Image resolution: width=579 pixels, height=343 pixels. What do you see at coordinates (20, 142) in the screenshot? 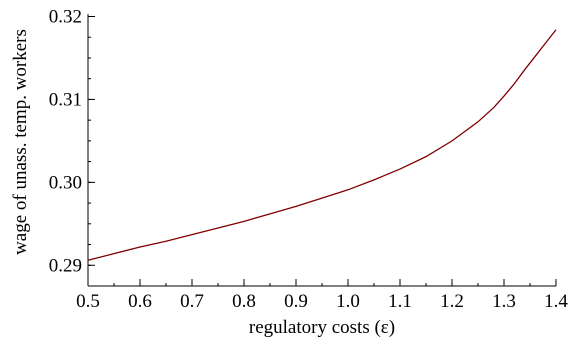
I see `y-axis-title: wage of unass. temp. workers` at bounding box center [20, 142].